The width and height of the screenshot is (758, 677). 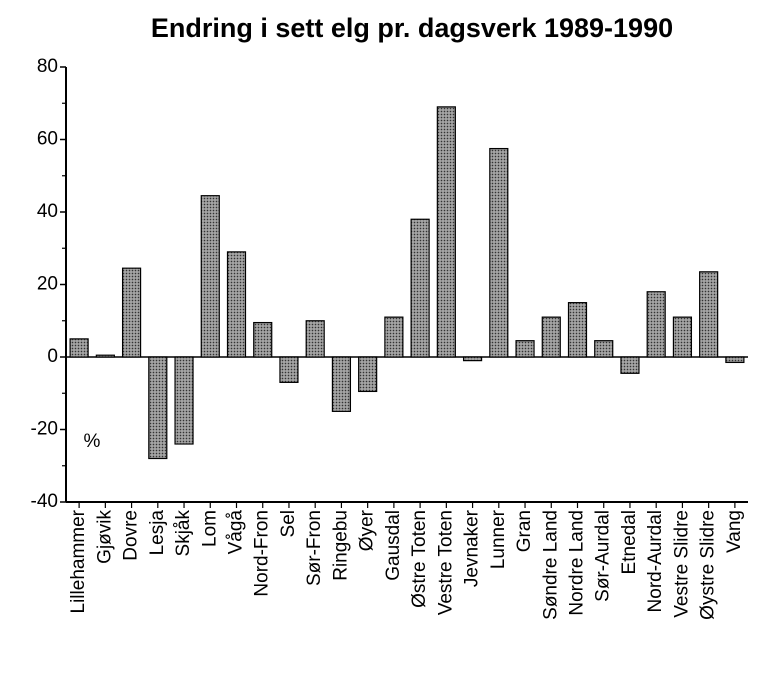 What do you see at coordinates (550, 565) in the screenshot?
I see `x-tick-label: Søndre Land` at bounding box center [550, 565].